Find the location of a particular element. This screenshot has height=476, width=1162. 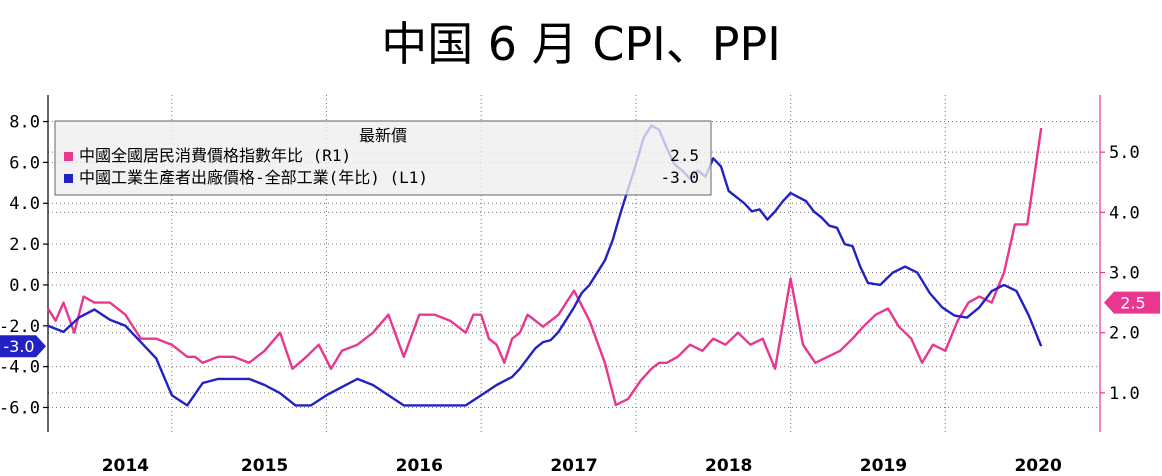

left-axis-tick-label: 6.0 is located at coordinates (24, 163).